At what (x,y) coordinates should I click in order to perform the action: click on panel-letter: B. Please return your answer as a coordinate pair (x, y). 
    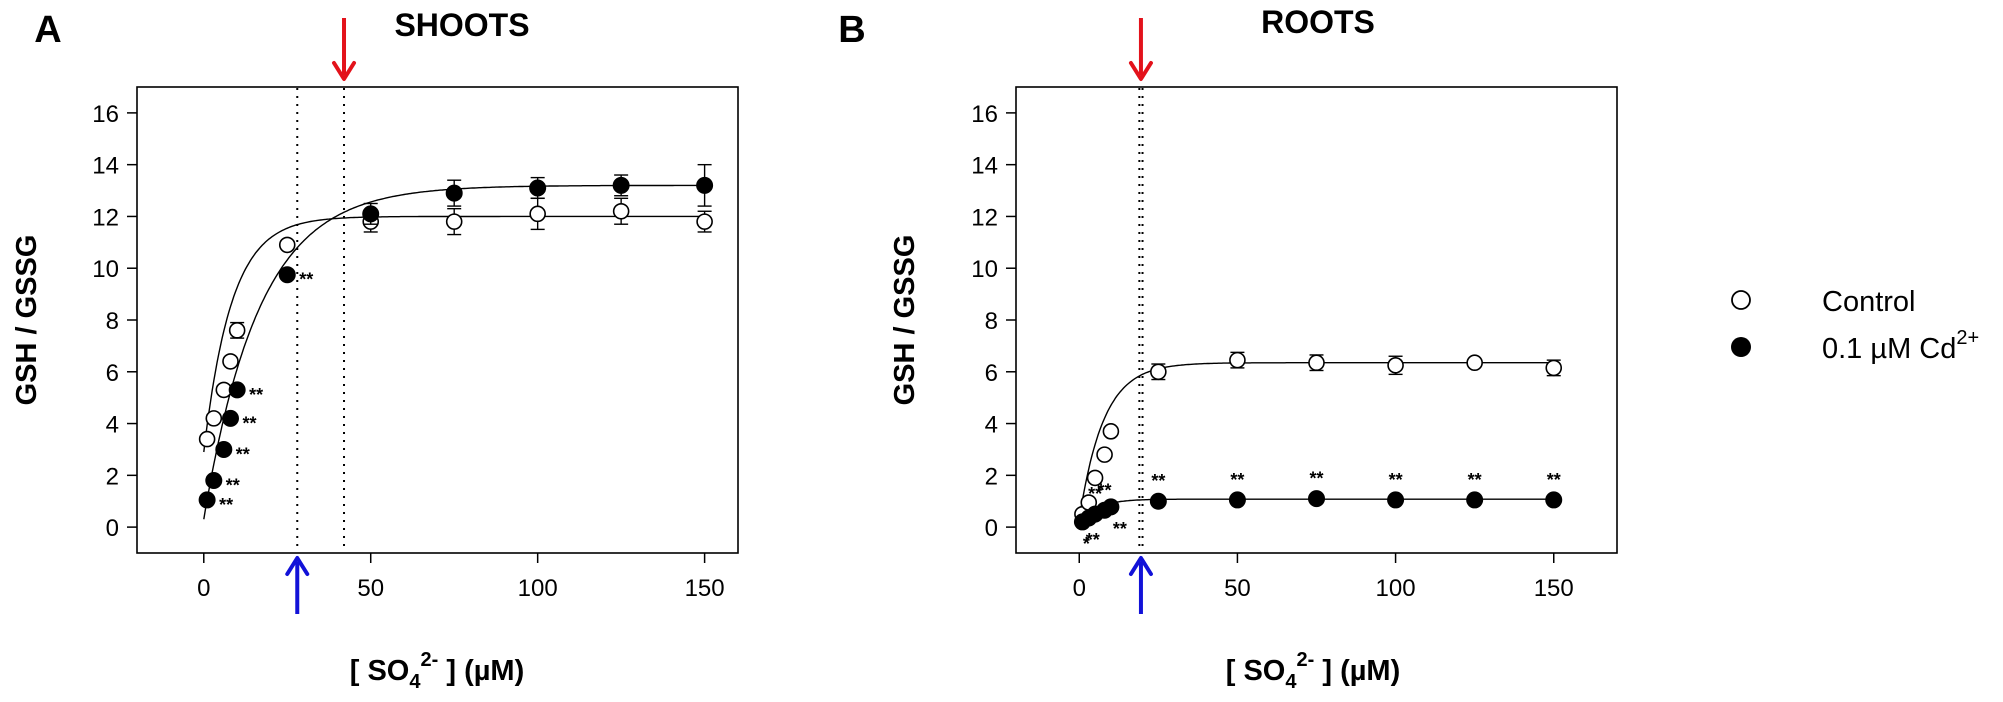
    Looking at the image, I should click on (851, 30).